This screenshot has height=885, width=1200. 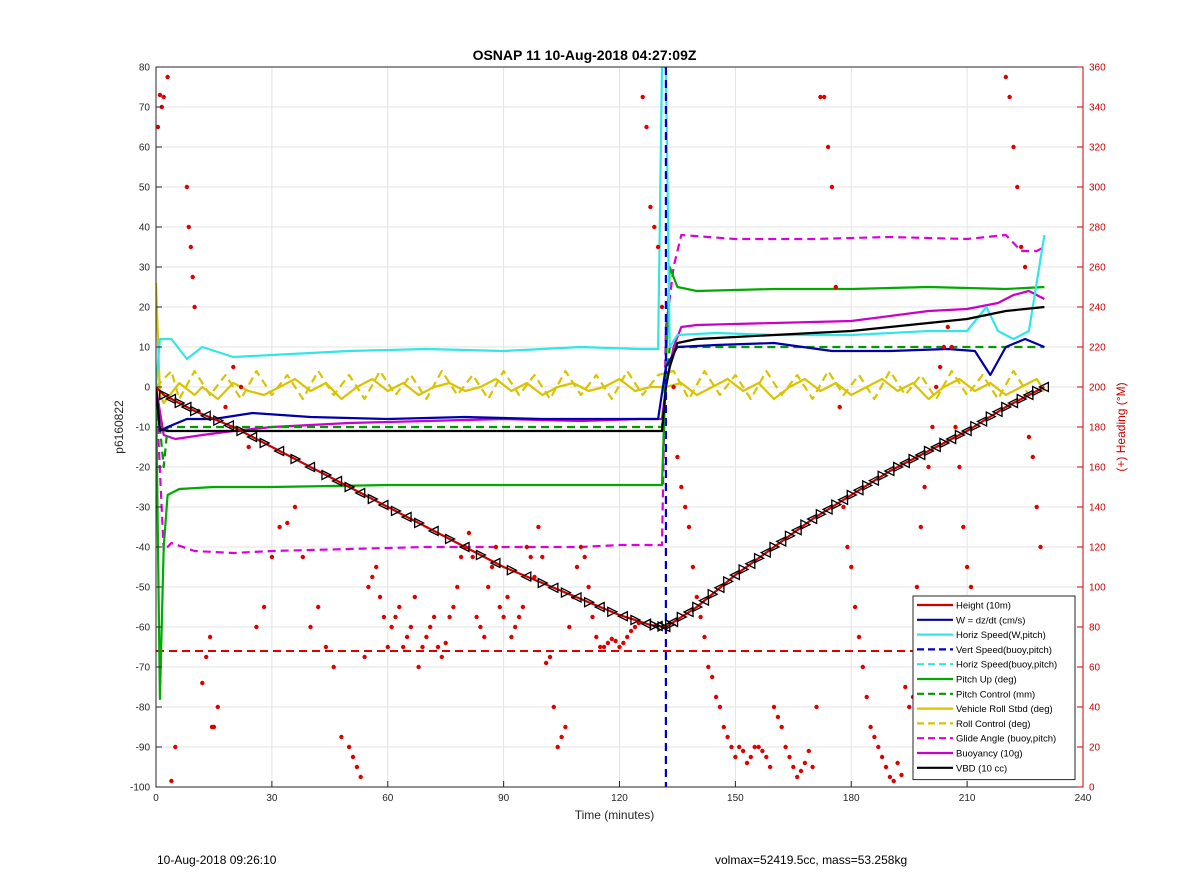 What do you see at coordinates (145, 308) in the screenshot?
I see `y-tick-label: 20` at bounding box center [145, 308].